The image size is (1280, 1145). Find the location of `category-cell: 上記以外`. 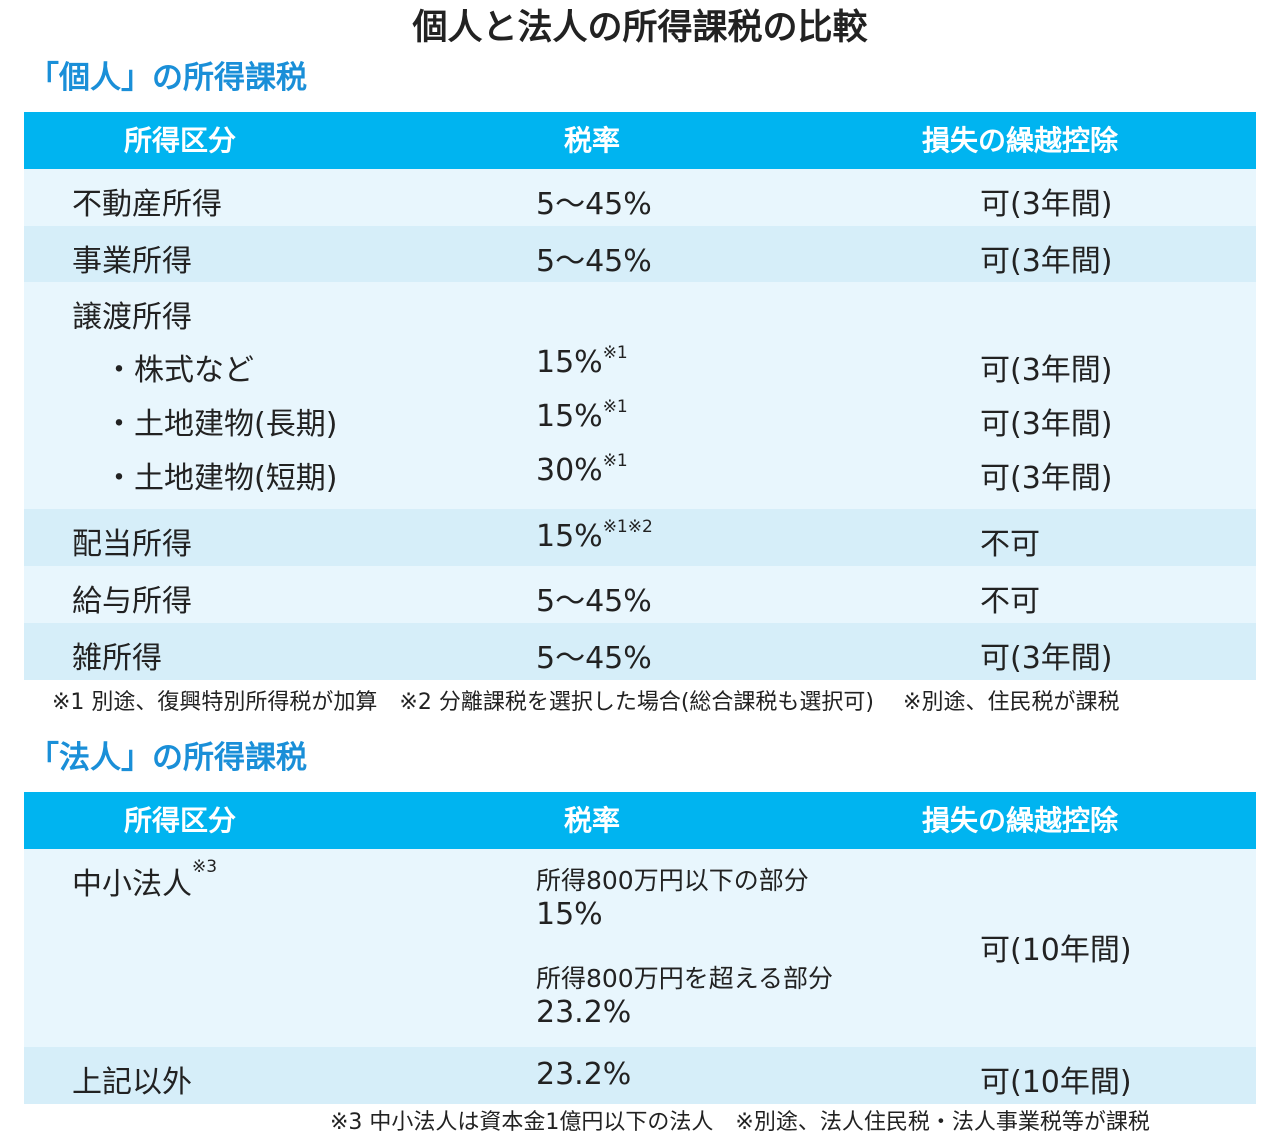

category-cell: 上記以外 is located at coordinates (132, 1082).